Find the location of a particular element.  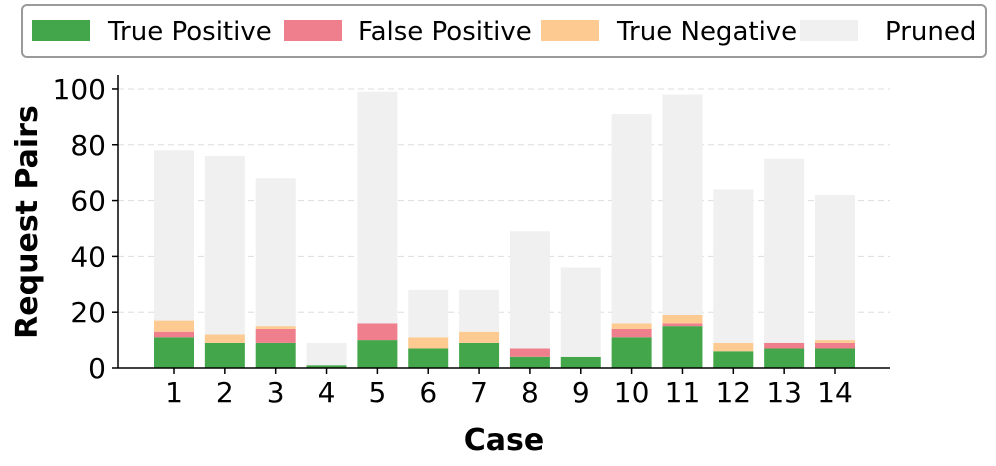

x-tick-label: 1 is located at coordinates (174, 392).